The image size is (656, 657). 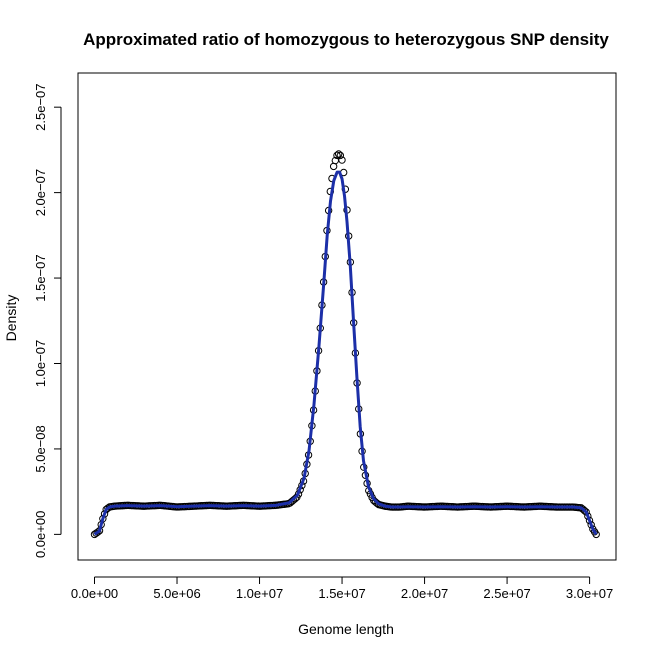 What do you see at coordinates (40, 363) in the screenshot?
I see `y-tick-label: 1.0e−07` at bounding box center [40, 363].